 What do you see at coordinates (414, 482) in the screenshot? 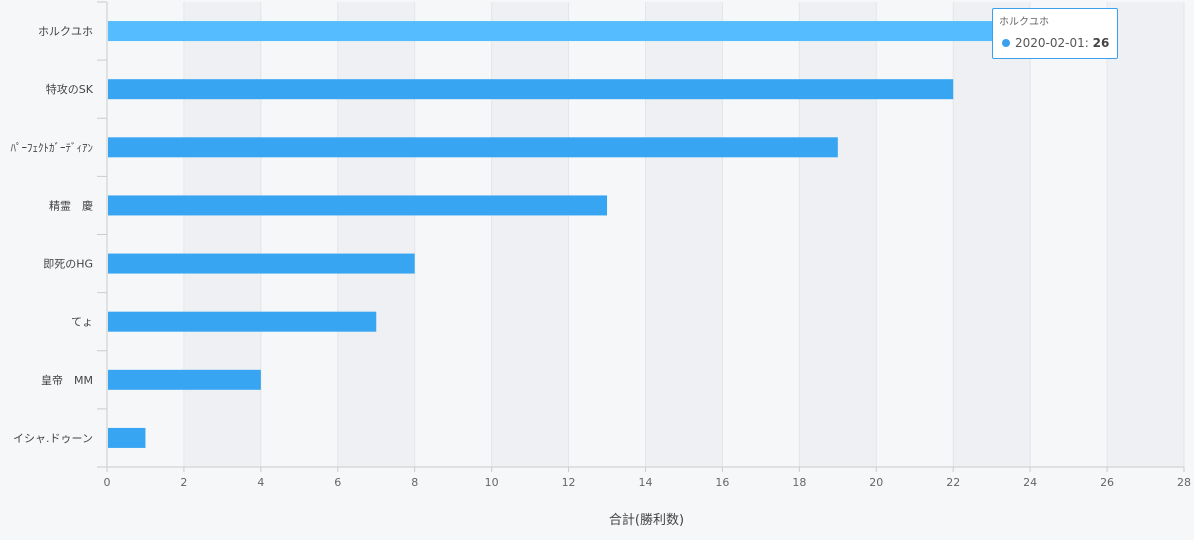
I see `x-tick-label: 8` at bounding box center [414, 482].